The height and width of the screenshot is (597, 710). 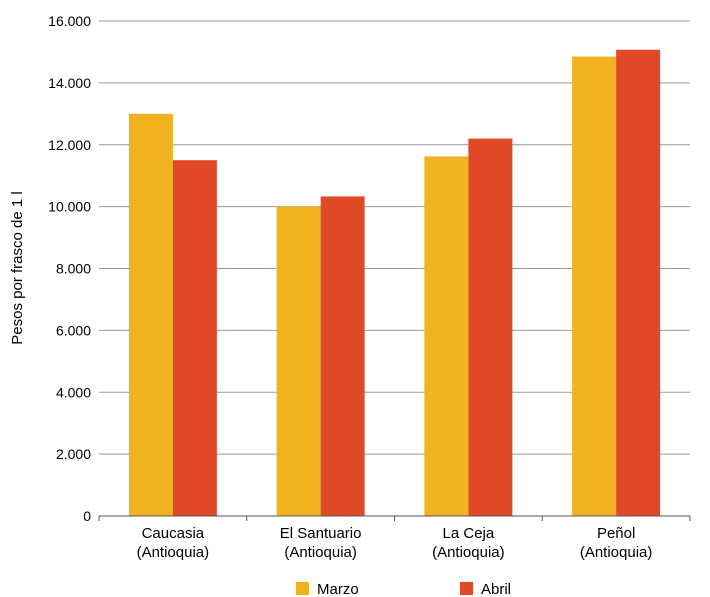 I want to click on y-tick-label: 4.000, so click(x=73, y=392).